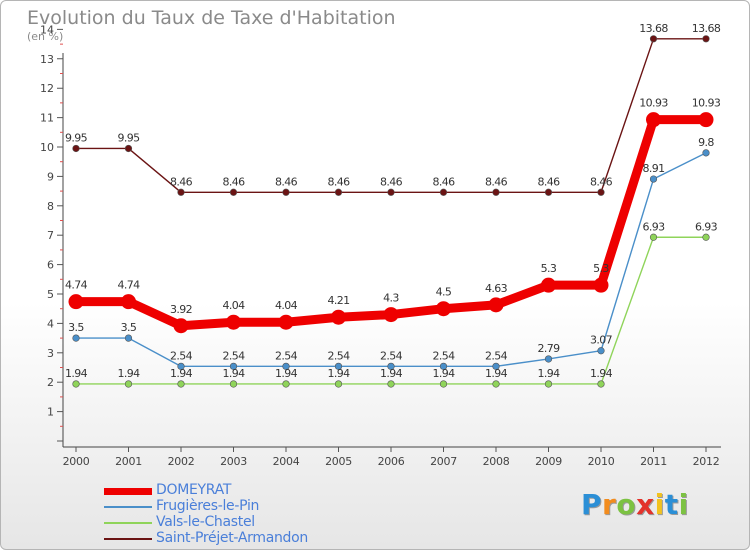 Image resolution: width=750 pixels, height=550 pixels. What do you see at coordinates (653, 168) in the screenshot?
I see `data-label: 8.91` at bounding box center [653, 168].